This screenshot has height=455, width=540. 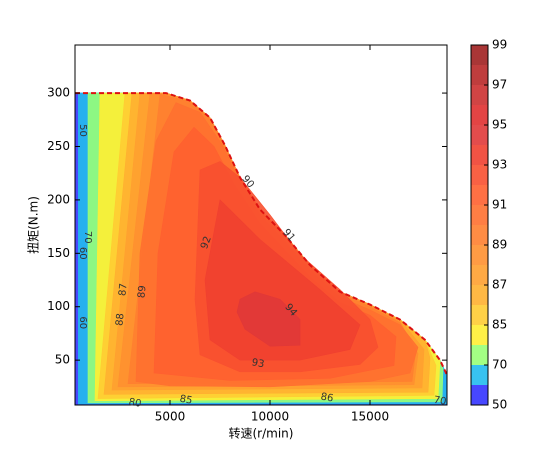 I want to click on x-tick-label: 10000, so click(x=270, y=417).